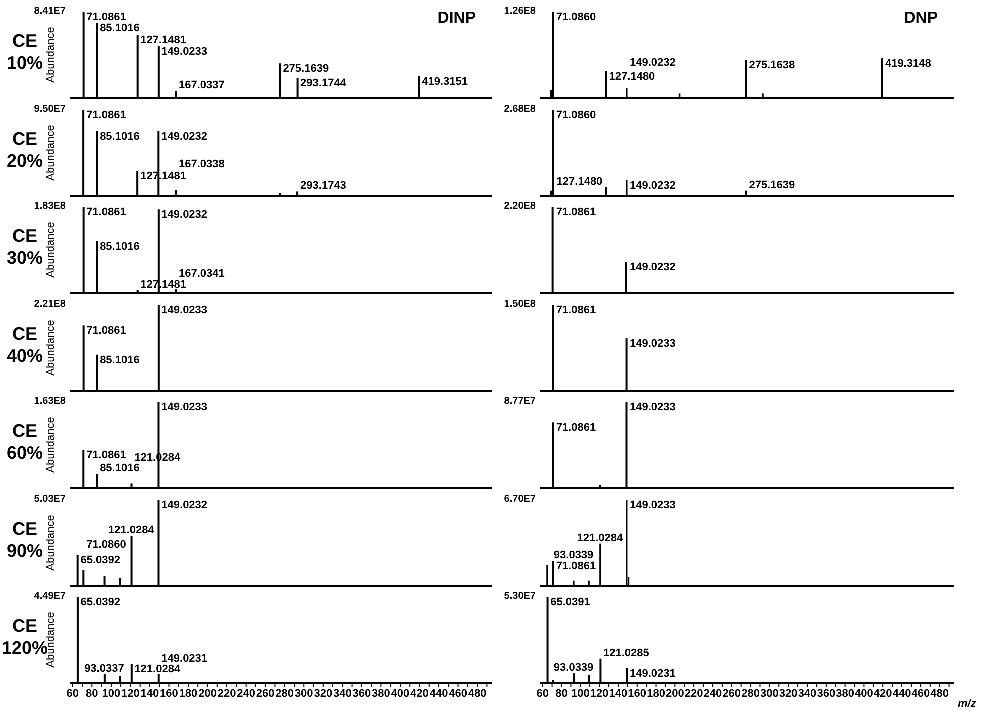 The width and height of the screenshot is (984, 710). What do you see at coordinates (25, 52) in the screenshot?
I see `text: CE 10%` at bounding box center [25, 52].